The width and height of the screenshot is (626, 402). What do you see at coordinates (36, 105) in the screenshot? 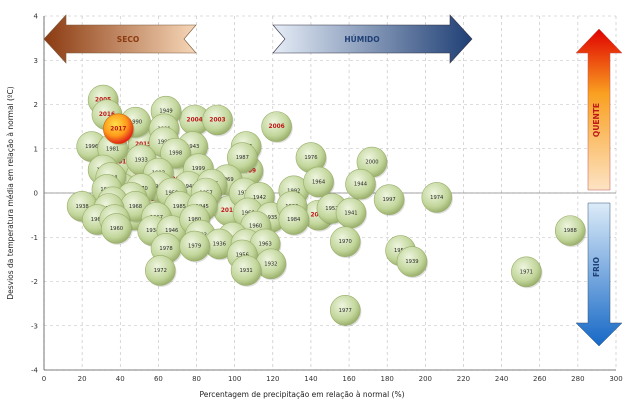
I see `y-tick-label: 2` at bounding box center [36, 105].